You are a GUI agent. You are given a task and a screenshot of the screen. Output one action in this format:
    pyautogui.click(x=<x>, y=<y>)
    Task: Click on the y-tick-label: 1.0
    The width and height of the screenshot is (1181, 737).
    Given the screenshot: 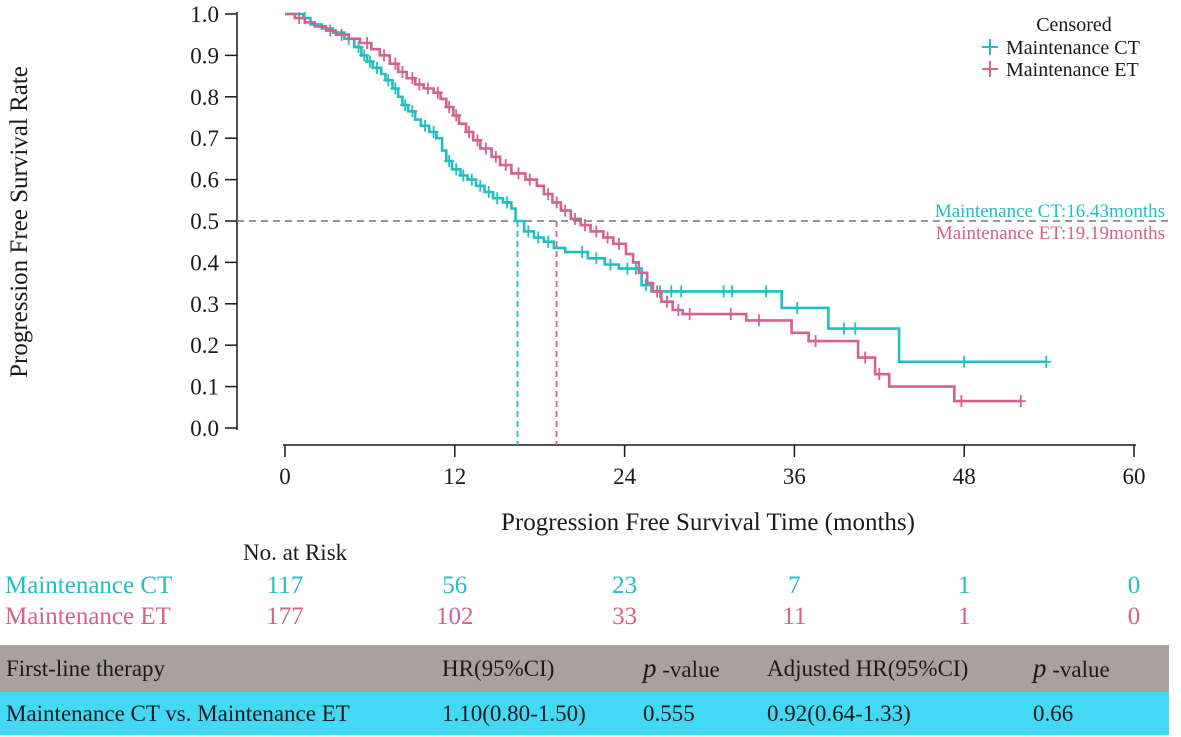 What is the action you would take?
    pyautogui.click(x=204, y=14)
    